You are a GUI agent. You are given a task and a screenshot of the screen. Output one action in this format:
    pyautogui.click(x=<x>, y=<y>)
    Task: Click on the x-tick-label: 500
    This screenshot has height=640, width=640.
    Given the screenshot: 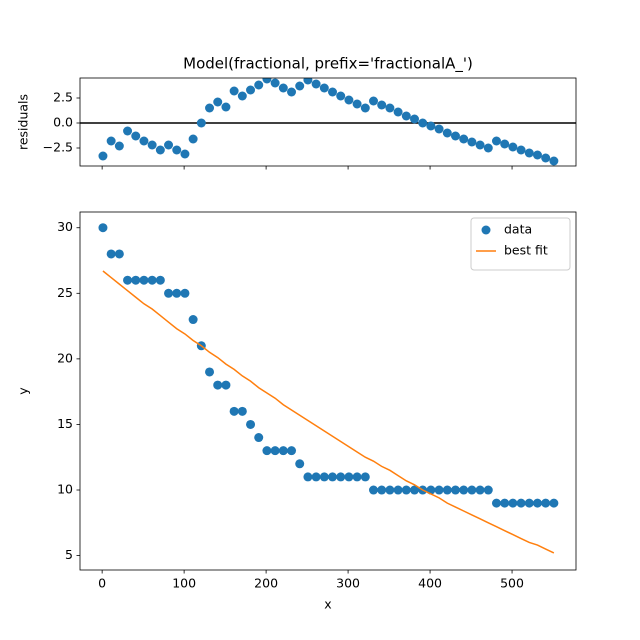 What is the action you would take?
    pyautogui.click(x=512, y=583)
    